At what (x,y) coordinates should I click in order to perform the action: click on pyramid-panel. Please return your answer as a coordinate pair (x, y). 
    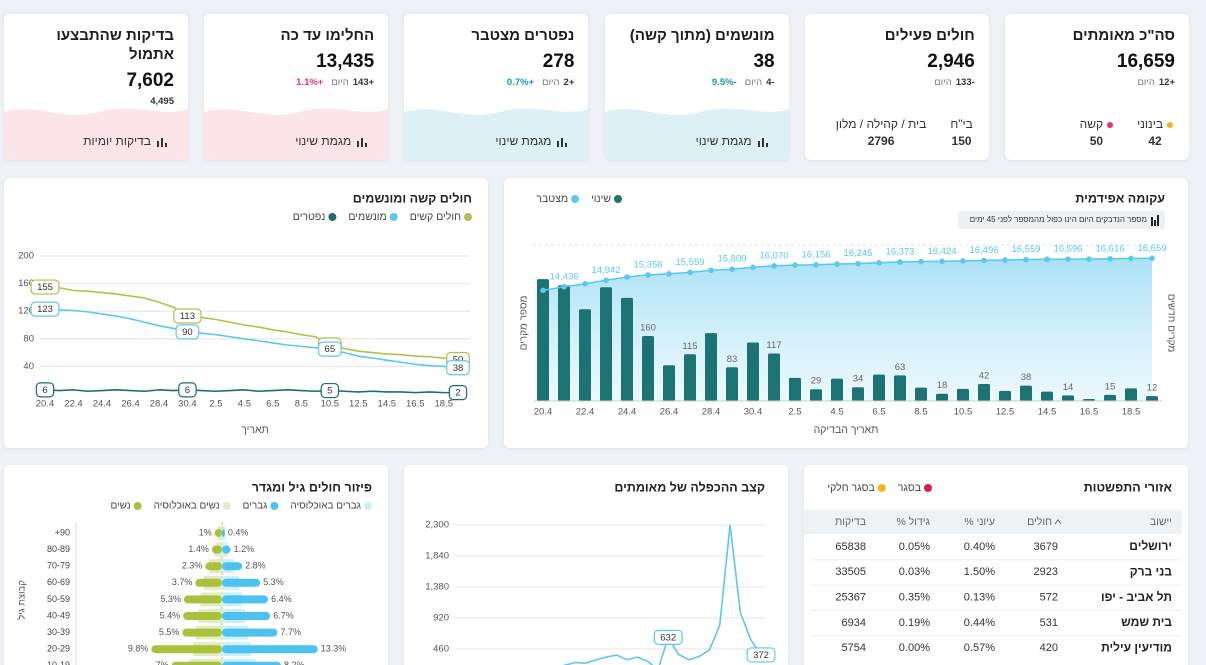
    Looking at the image, I should click on (196, 565).